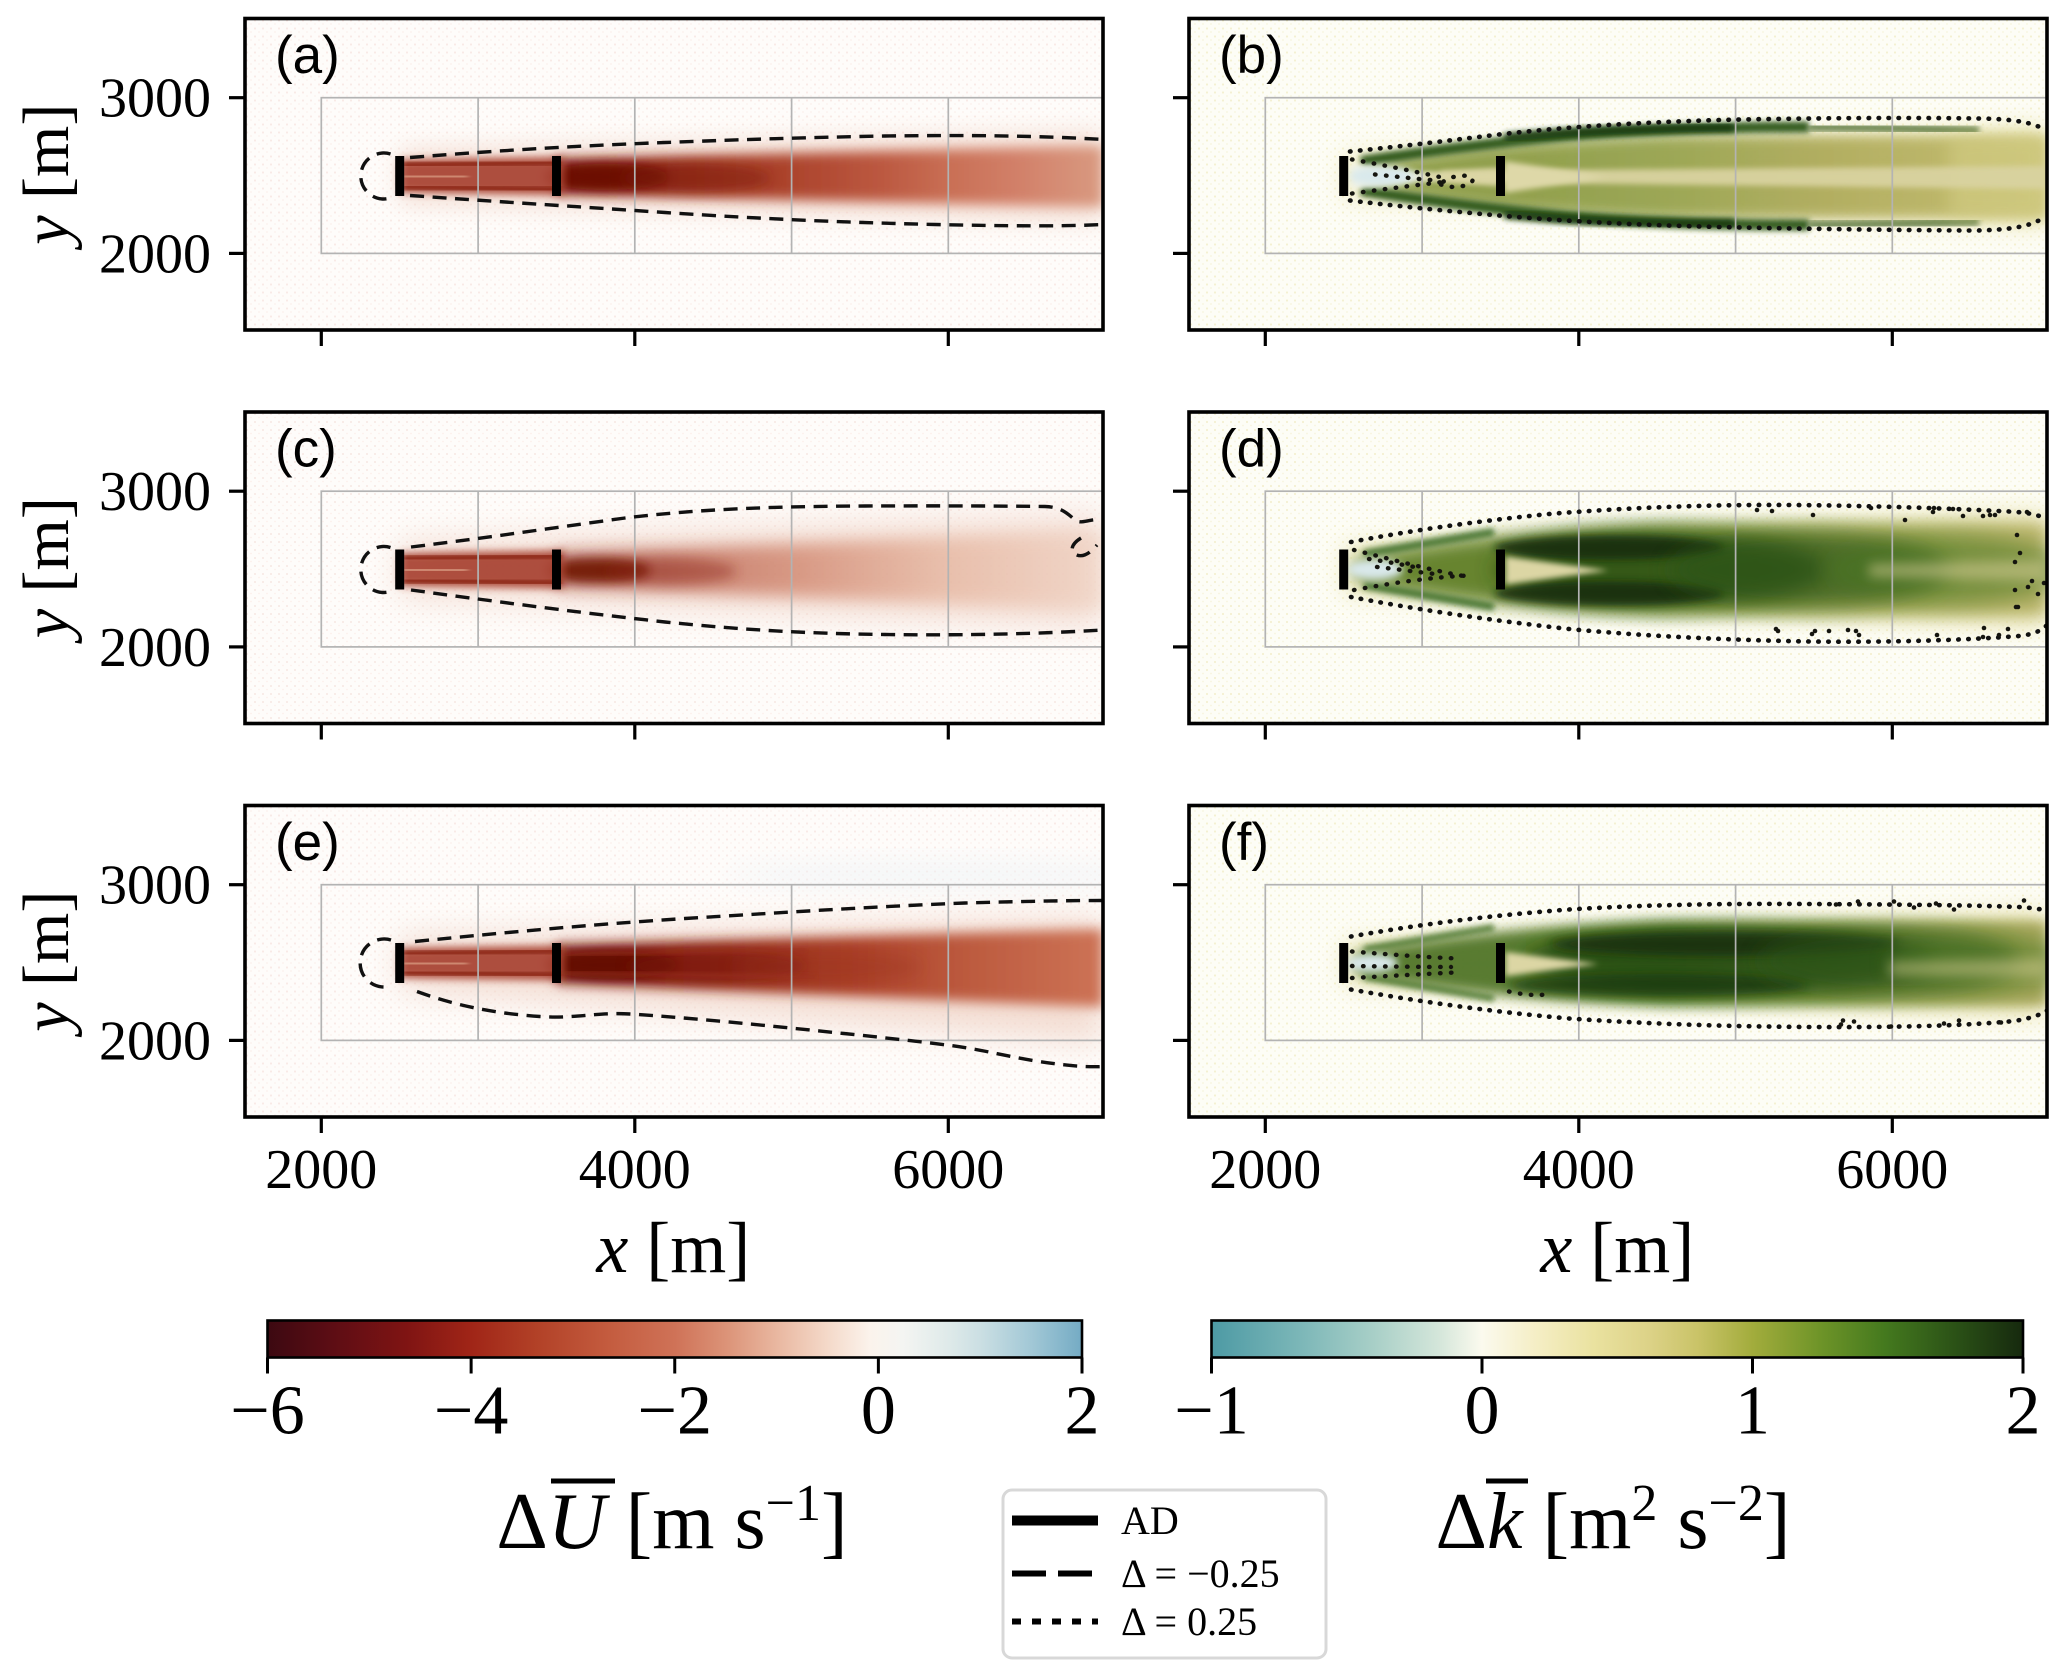  What do you see at coordinates (307, 55) in the screenshot?
I see `svg-text: (a)` at bounding box center [307, 55].